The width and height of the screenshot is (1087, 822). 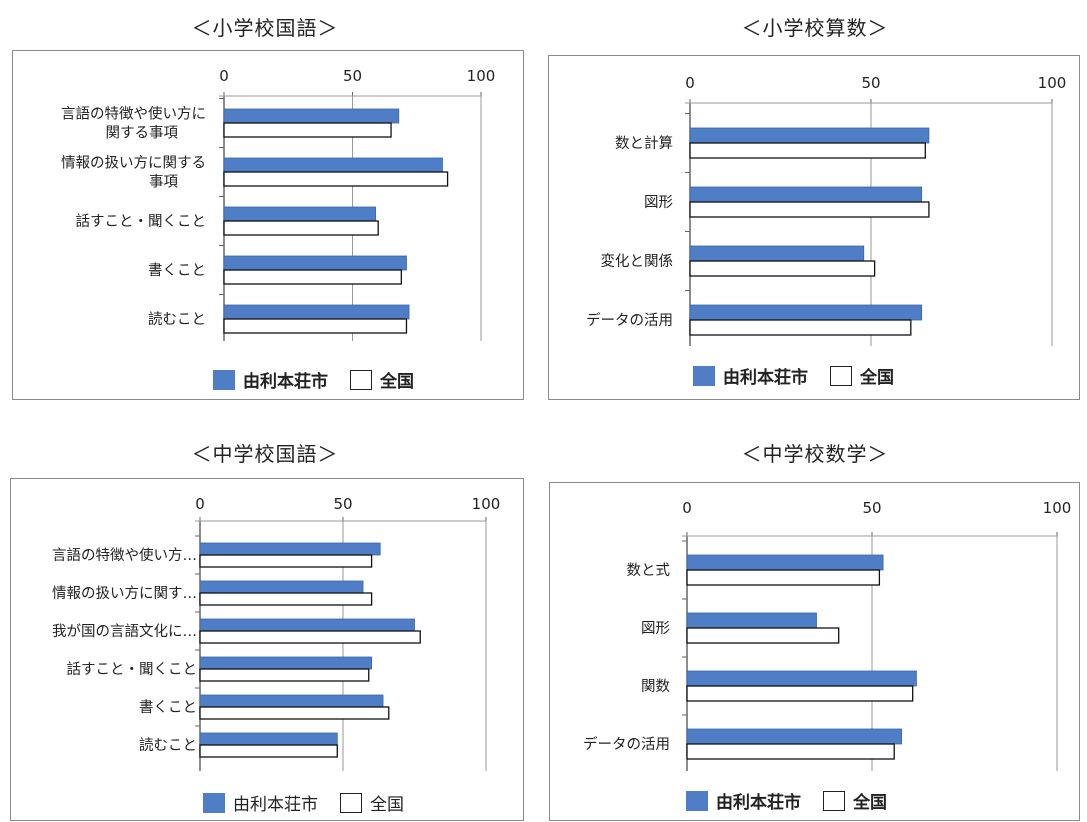 I want to click on chart-title-junior-japanese: ＜中学校国語＞, so click(x=265, y=454).